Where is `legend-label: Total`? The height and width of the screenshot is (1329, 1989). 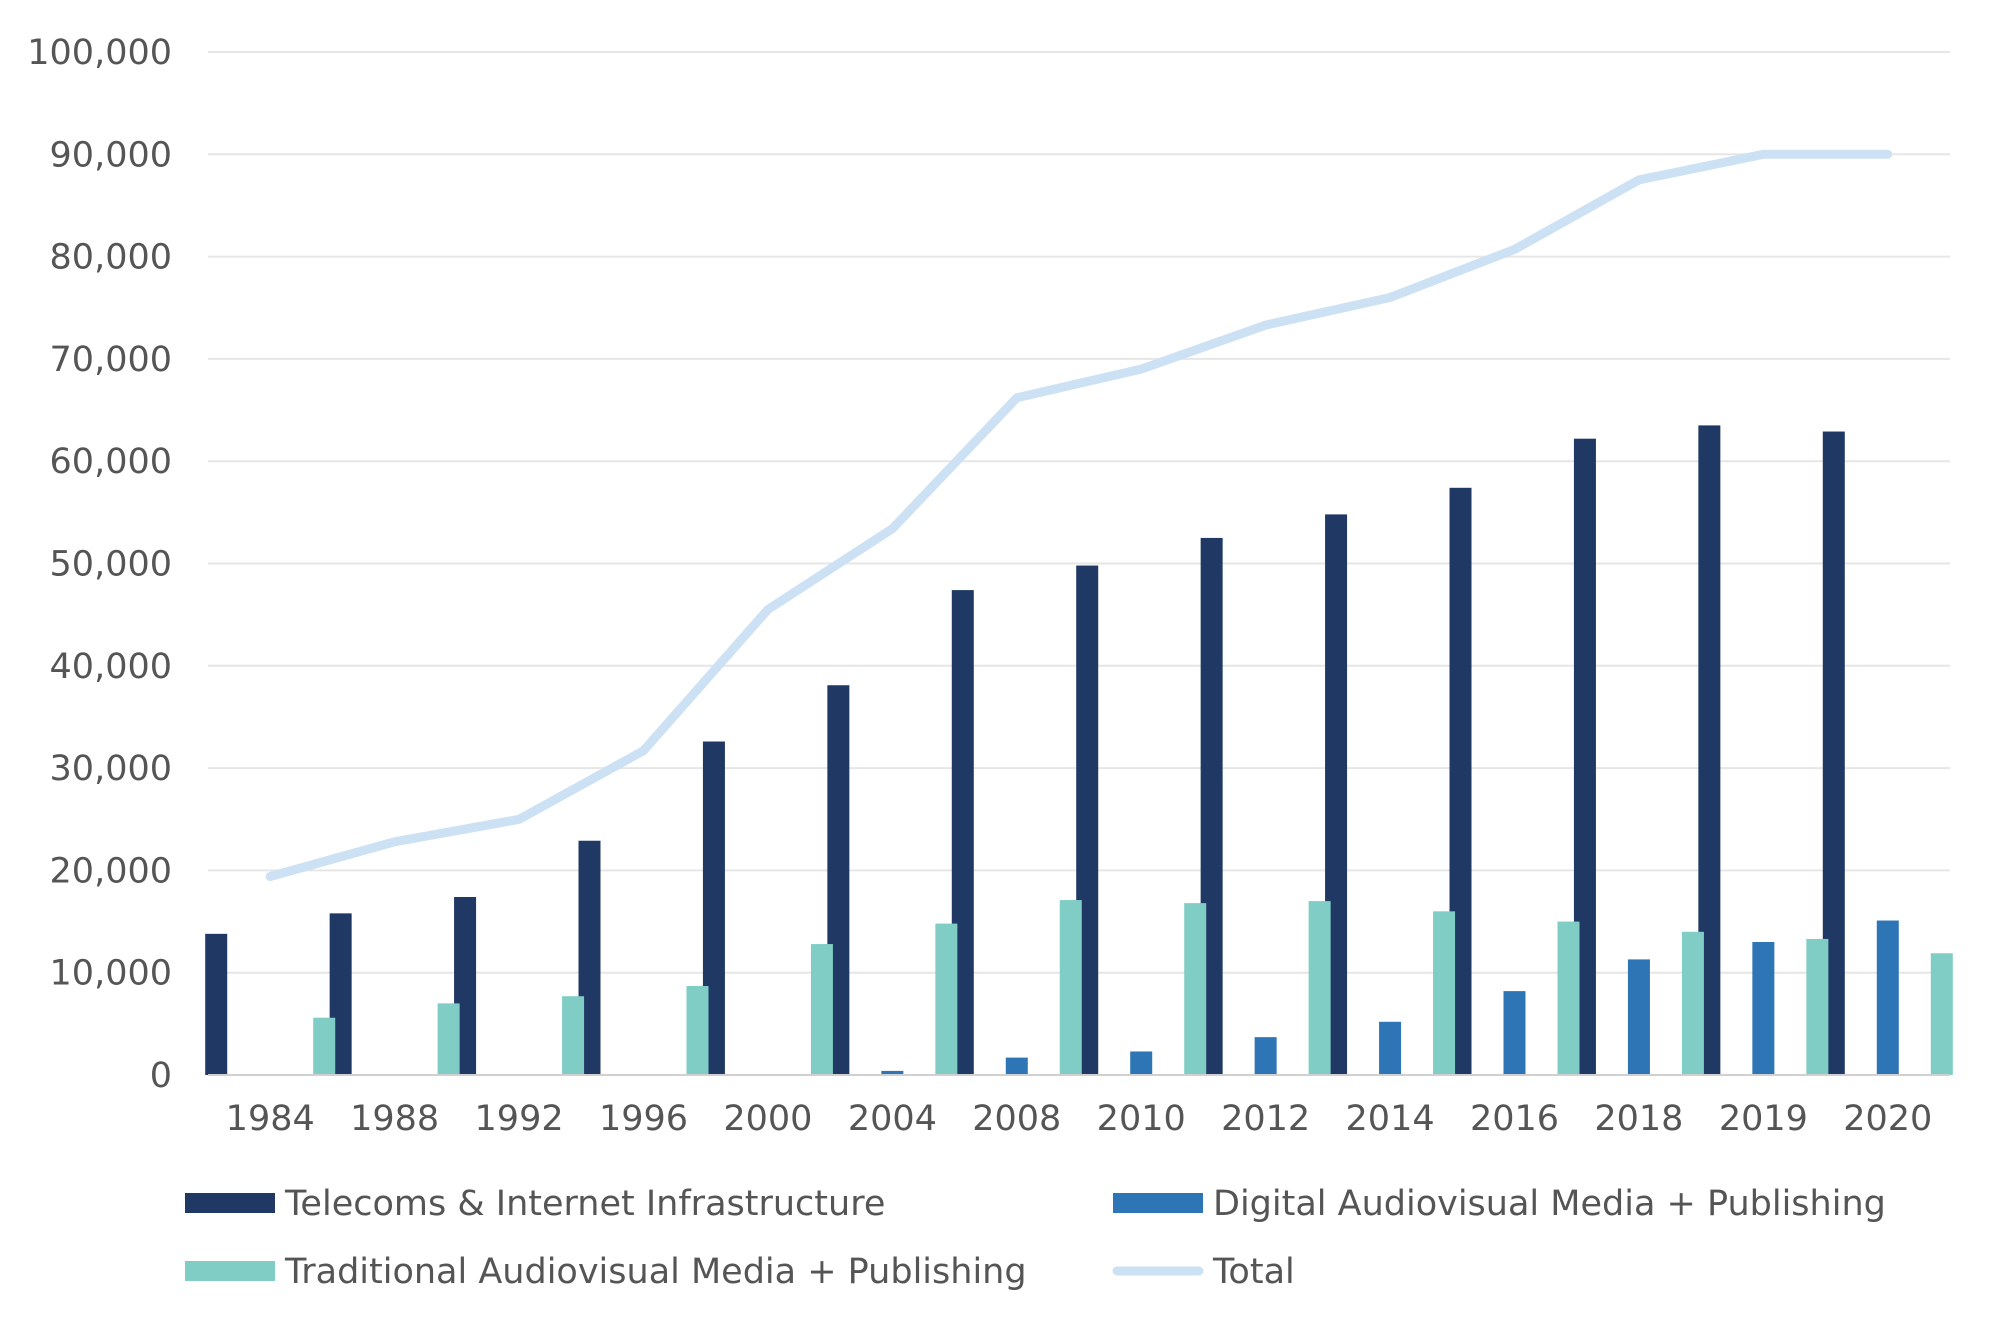
legend-label: Total is located at coordinates (1253, 1272).